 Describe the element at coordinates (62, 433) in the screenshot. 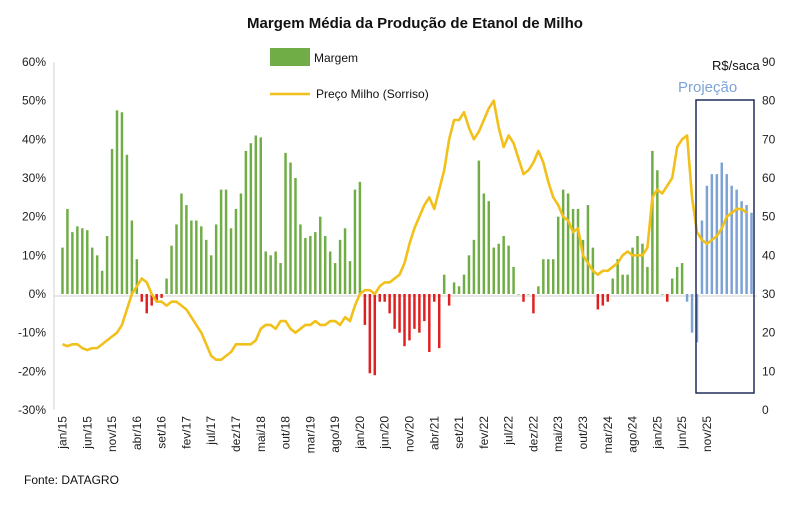

I see `x-tick-label: jan/15` at that location.